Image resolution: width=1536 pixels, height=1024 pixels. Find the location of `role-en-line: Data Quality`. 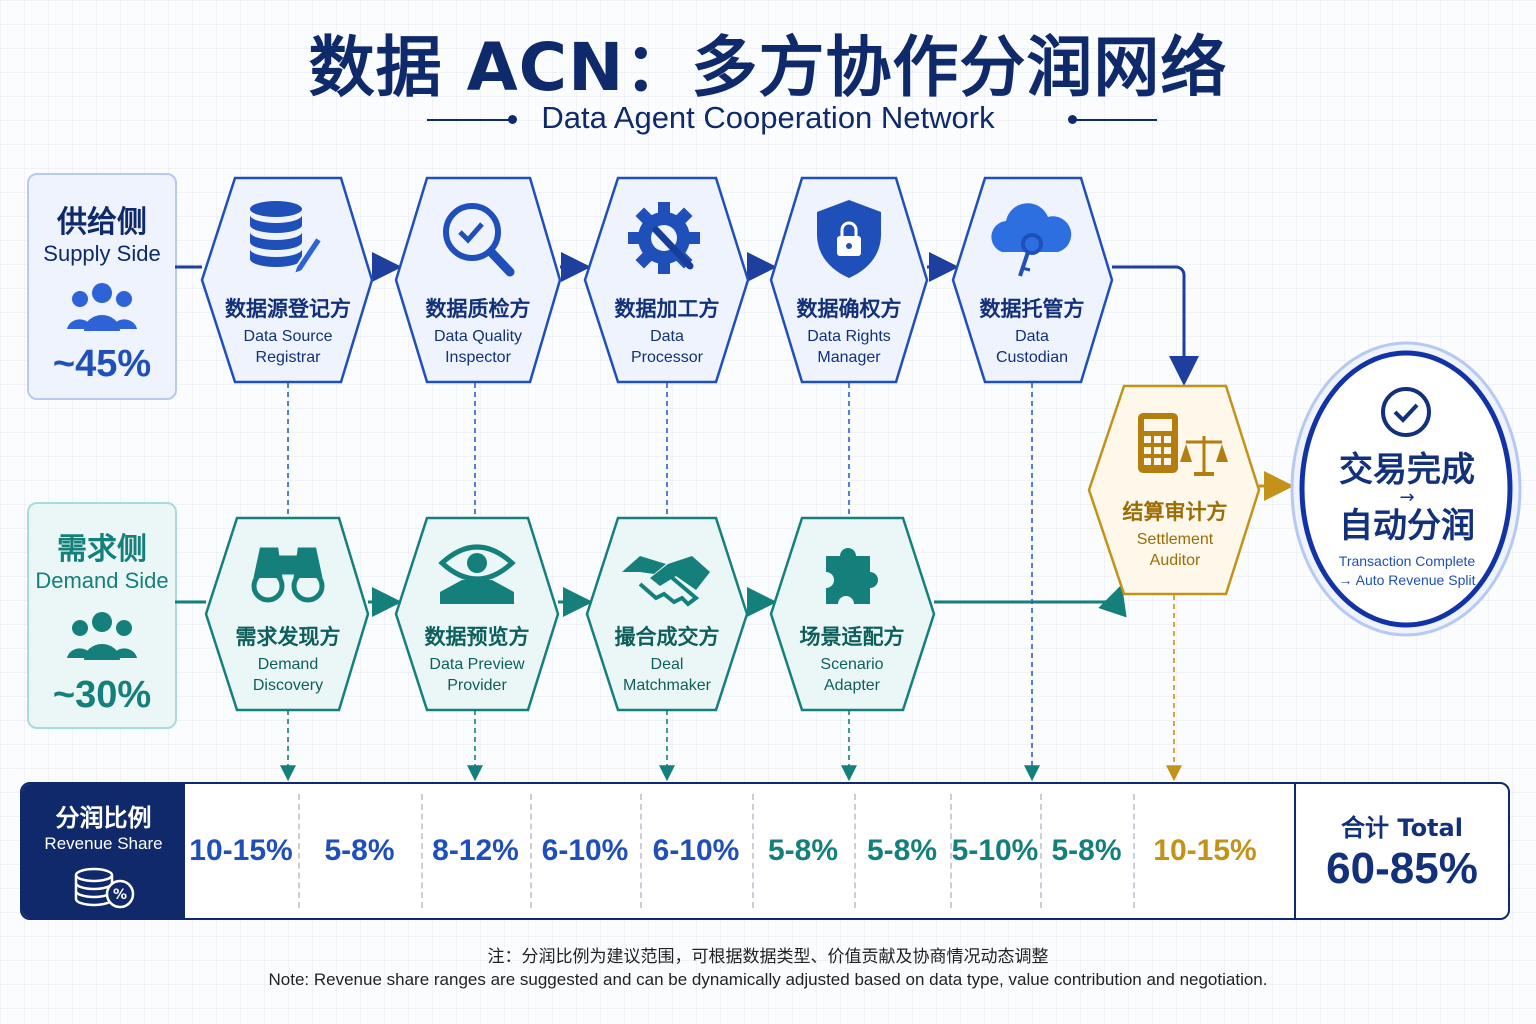

role-en-line: Data Quality is located at coordinates (478, 336).